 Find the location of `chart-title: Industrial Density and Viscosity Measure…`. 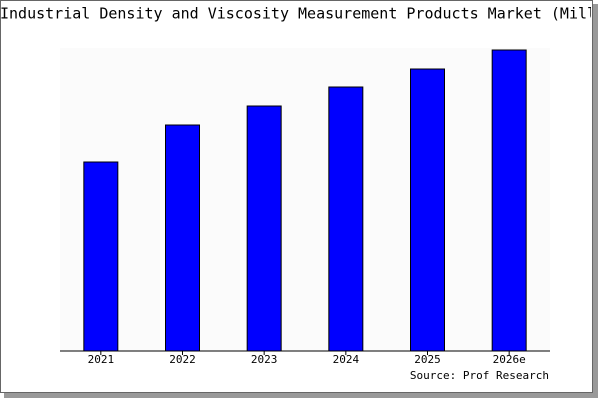

chart-title: Industrial Density and Viscosity Measure… is located at coordinates (300, 14).